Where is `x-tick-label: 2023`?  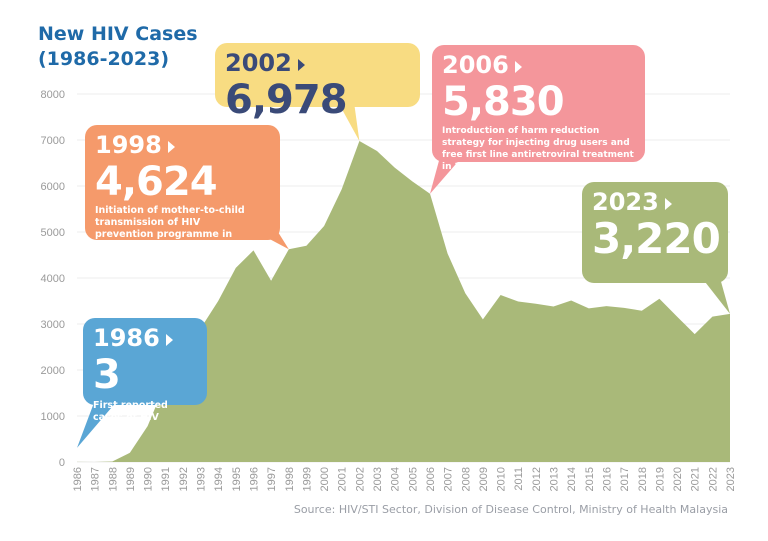 x-tick-label: 2023 is located at coordinates (731, 479).